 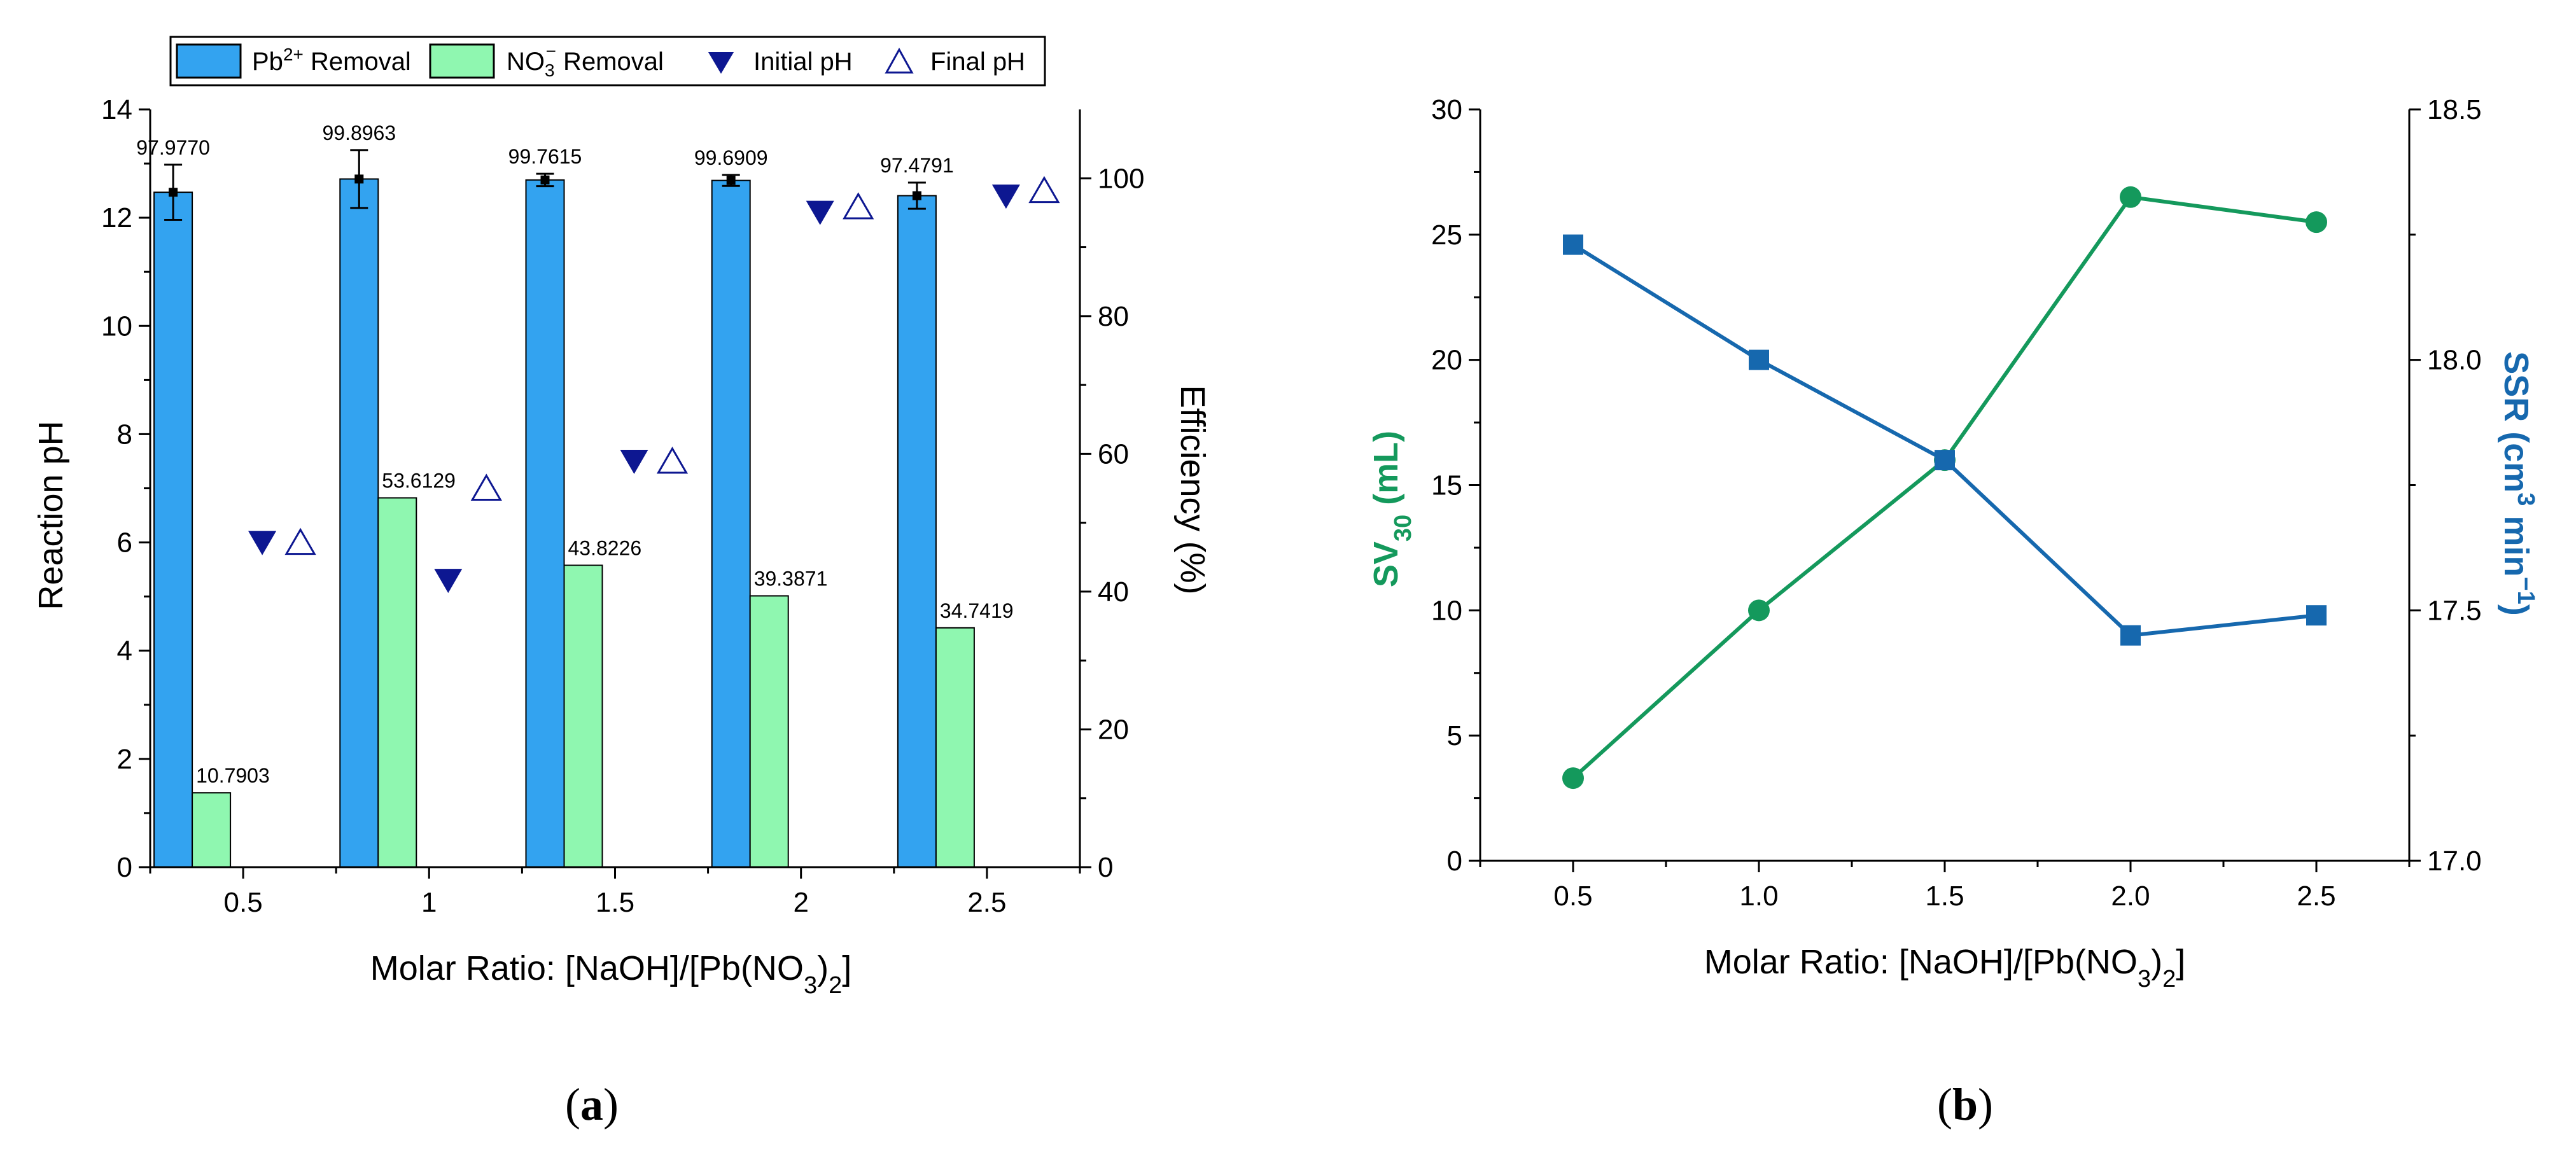 I want to click on panel-b-ytick-left-label: 30, so click(x=1446, y=109).